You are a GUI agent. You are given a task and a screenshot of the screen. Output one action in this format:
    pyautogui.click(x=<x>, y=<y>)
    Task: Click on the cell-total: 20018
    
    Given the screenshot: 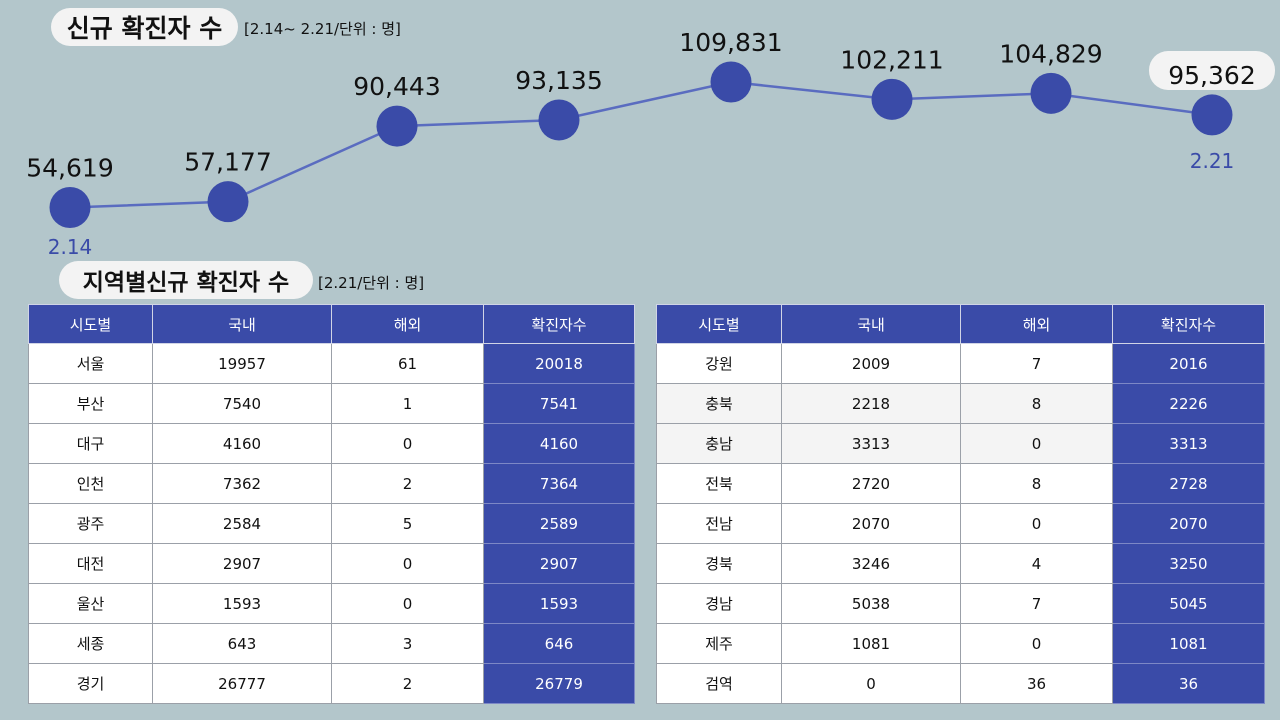 What is the action you would take?
    pyautogui.click(x=559, y=363)
    